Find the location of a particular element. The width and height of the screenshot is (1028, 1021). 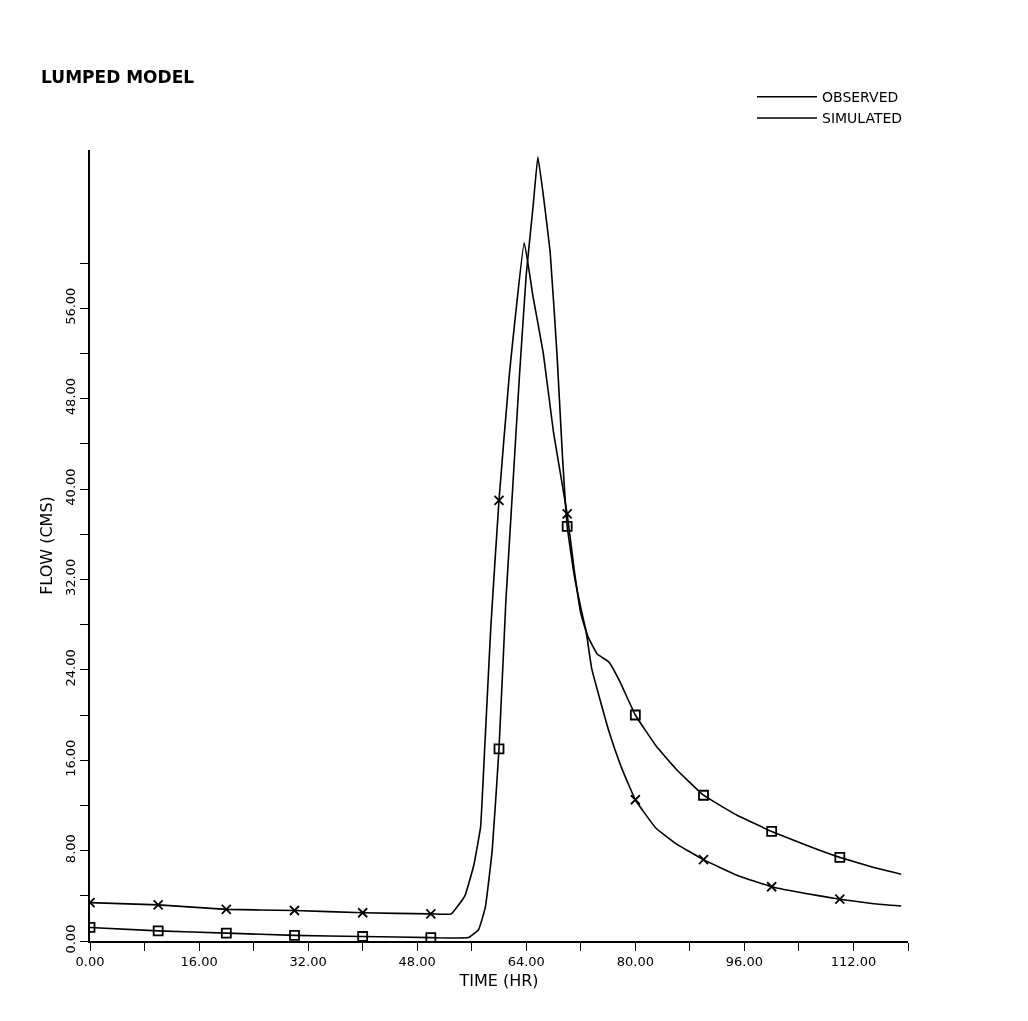

x-tick-label: 32.00 is located at coordinates (308, 962).